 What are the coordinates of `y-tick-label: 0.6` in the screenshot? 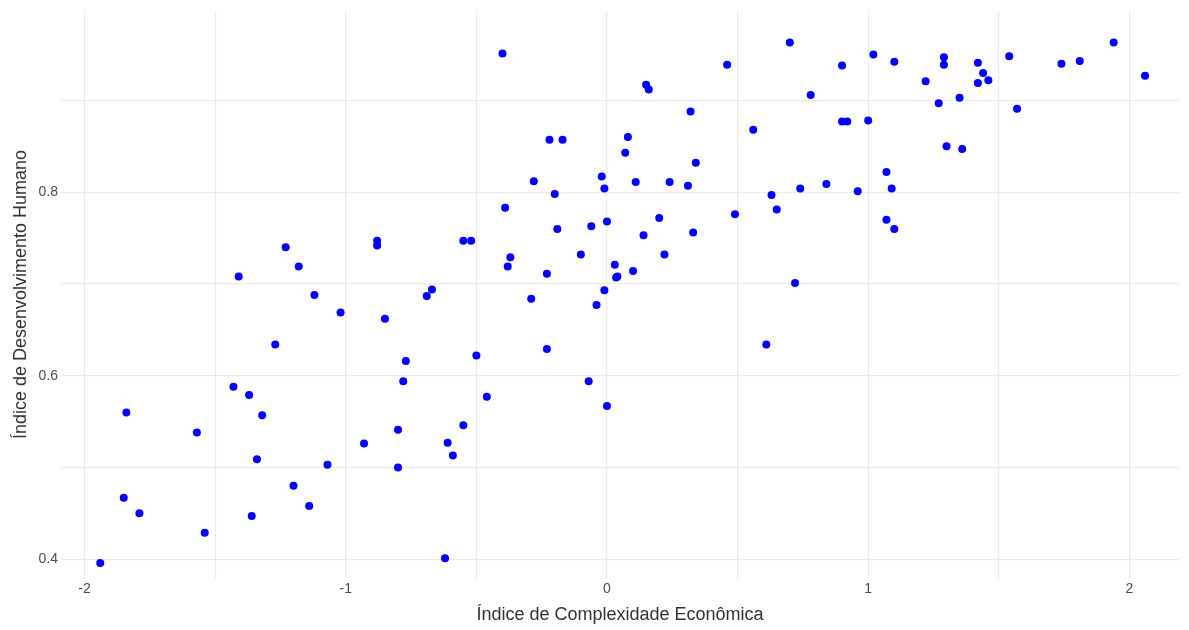 It's located at (48, 374).